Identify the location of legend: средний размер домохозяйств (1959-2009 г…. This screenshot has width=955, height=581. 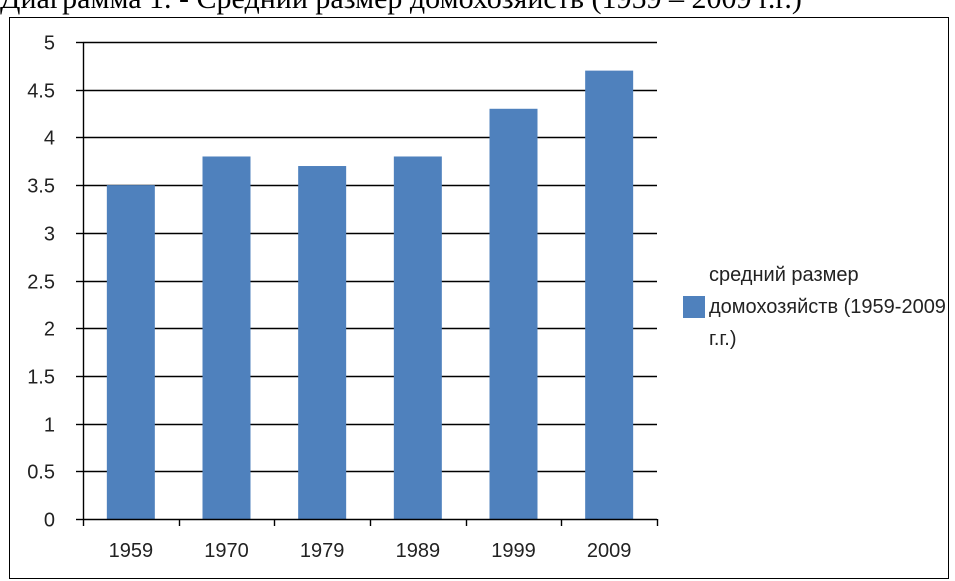
(818, 307).